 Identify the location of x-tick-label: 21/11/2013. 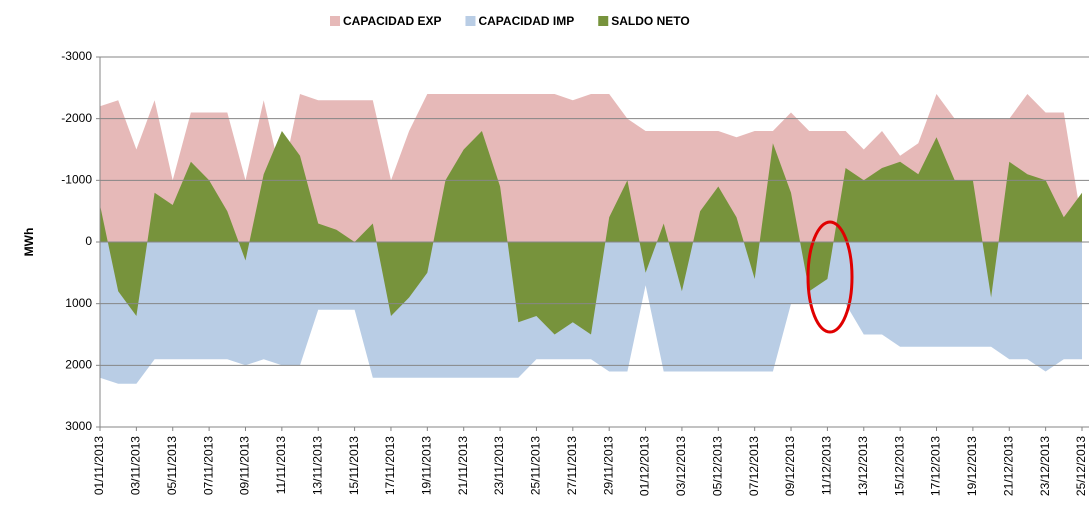
(463, 465).